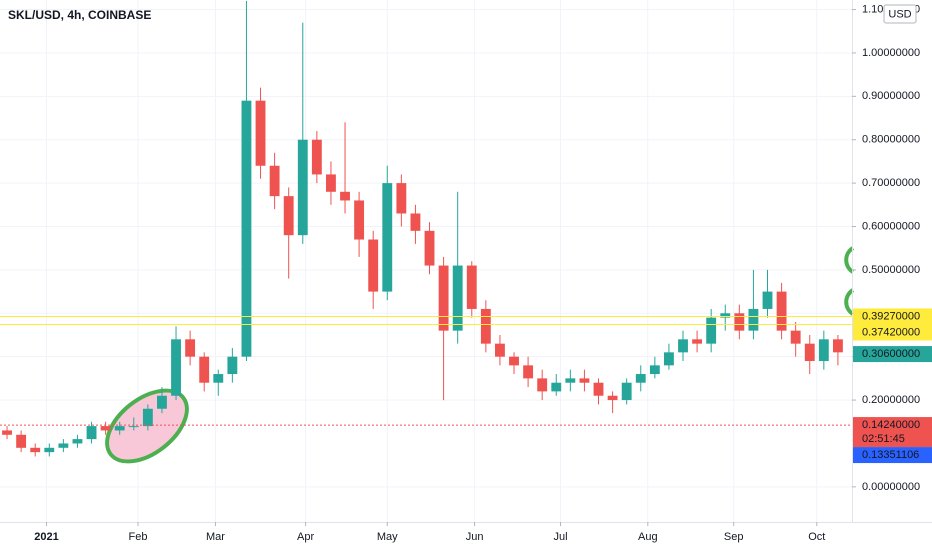  I want to click on x-tick-label: Aug, so click(648, 537).